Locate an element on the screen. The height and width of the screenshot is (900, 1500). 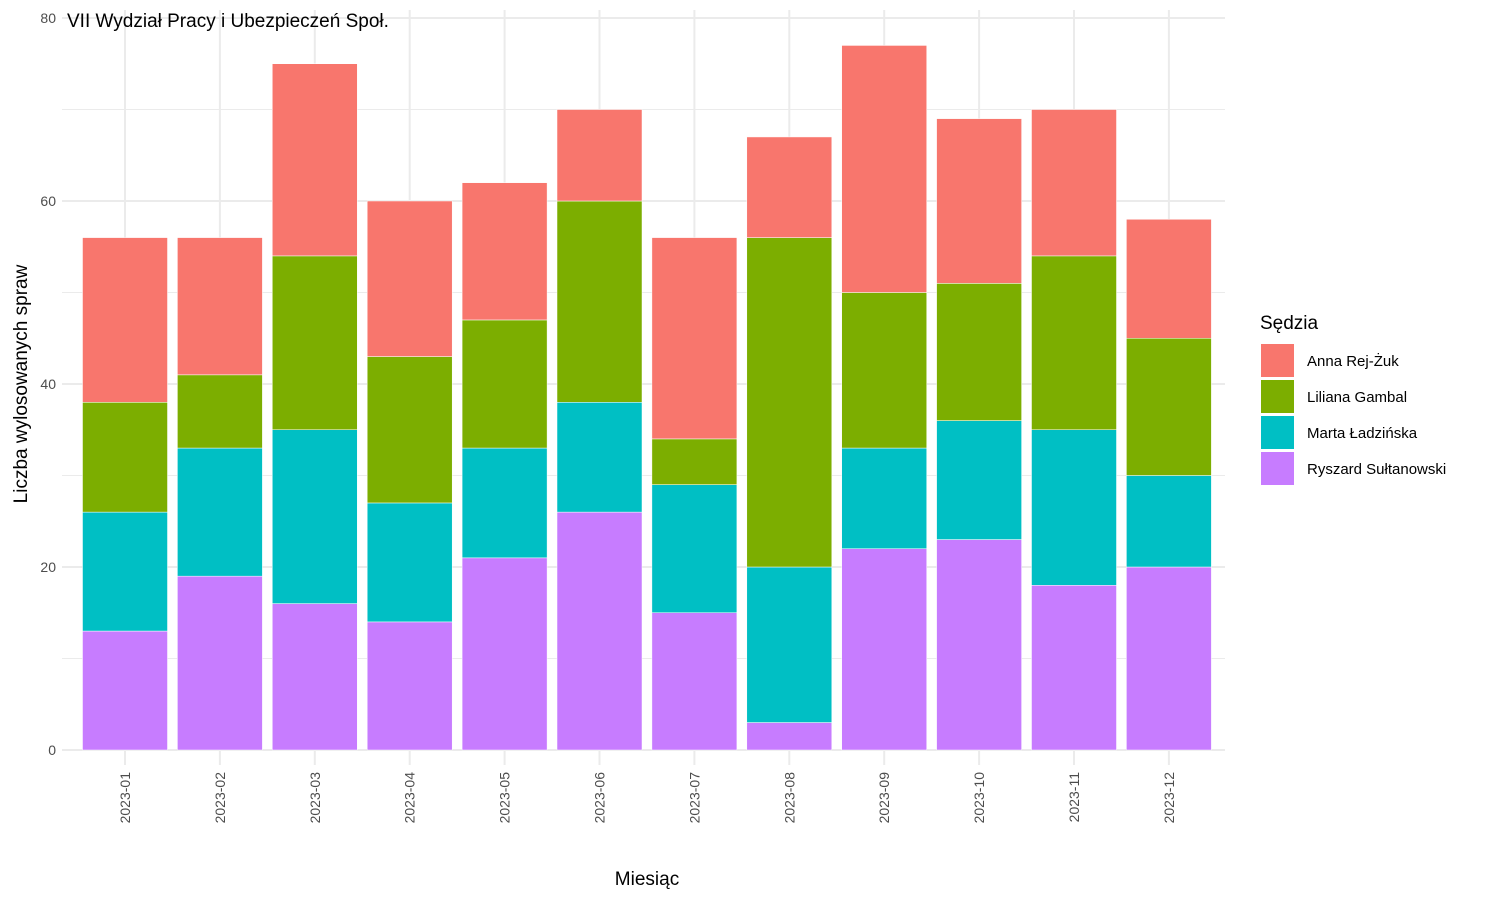
x-tick-label: 2023-12 is located at coordinates (1169, 798).